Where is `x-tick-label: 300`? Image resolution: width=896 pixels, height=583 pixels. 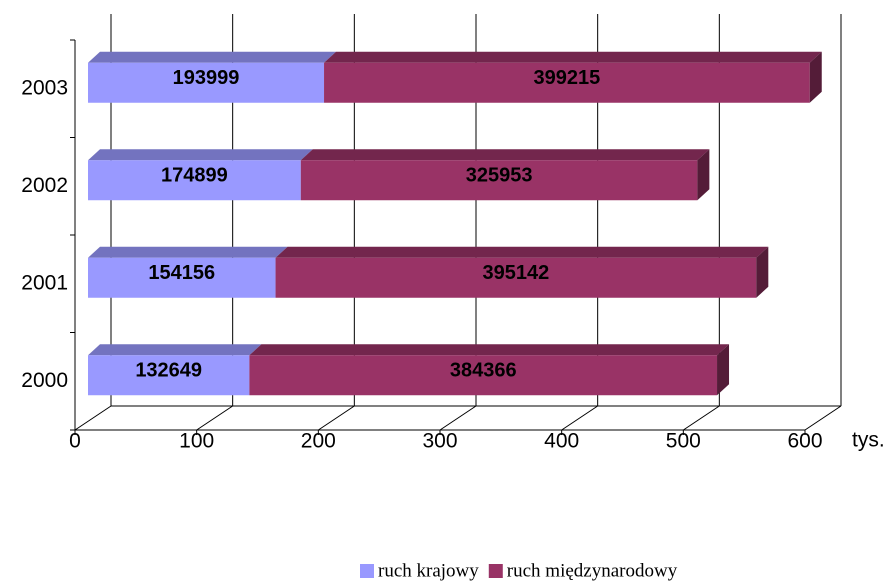 x-tick-label: 300 is located at coordinates (439, 441).